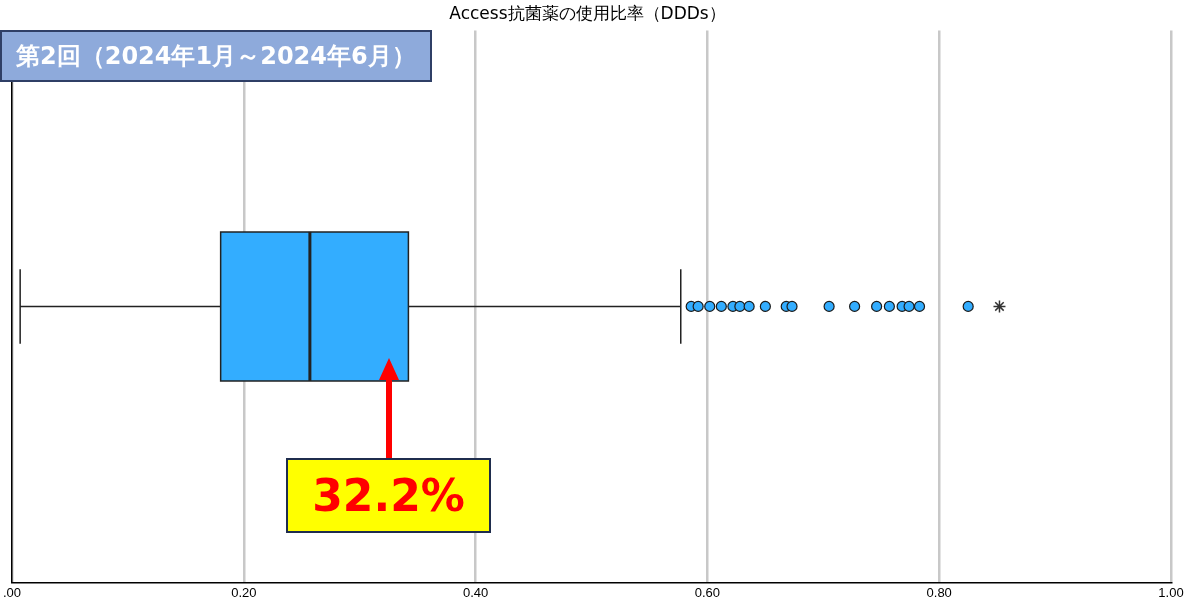 Image resolution: width=1191 pixels, height=606 pixels. What do you see at coordinates (216, 56) in the screenshot?
I see `annotation: 第2回（2024年1月～2024年6月）` at bounding box center [216, 56].